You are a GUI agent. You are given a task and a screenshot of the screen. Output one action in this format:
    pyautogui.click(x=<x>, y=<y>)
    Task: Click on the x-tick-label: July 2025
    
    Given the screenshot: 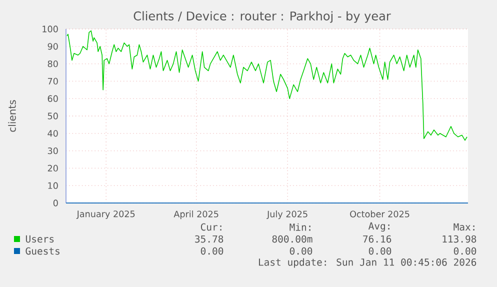 What is the action you would take?
    pyautogui.click(x=287, y=215)
    